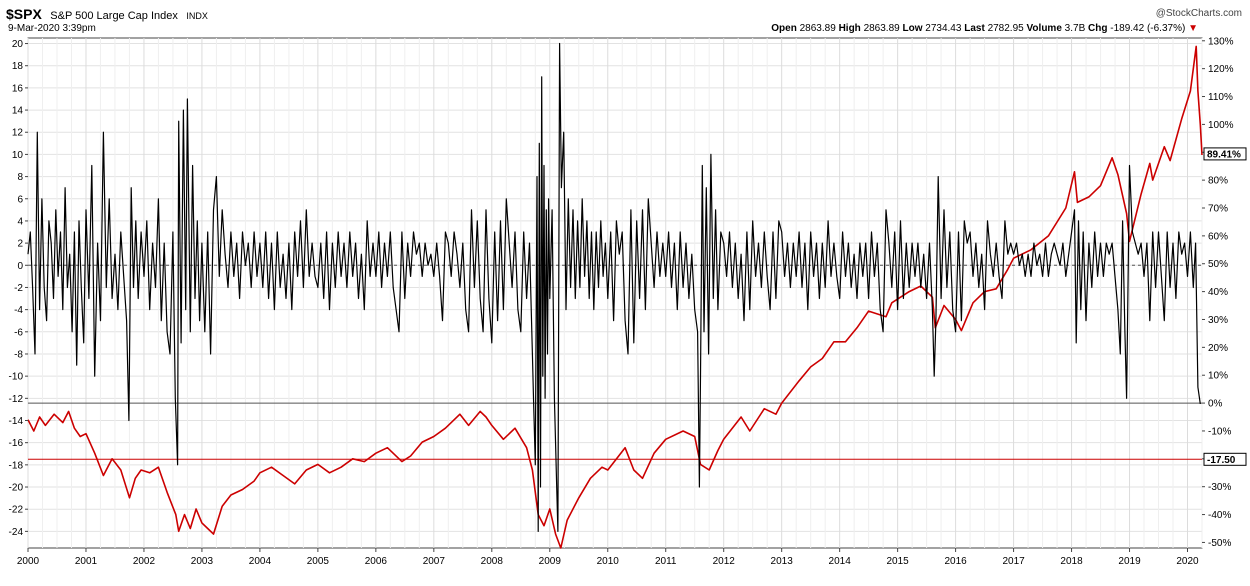 This screenshot has width=1250, height=586. What do you see at coordinates (18, 66) in the screenshot?
I see `left-tick-label: 18` at bounding box center [18, 66].